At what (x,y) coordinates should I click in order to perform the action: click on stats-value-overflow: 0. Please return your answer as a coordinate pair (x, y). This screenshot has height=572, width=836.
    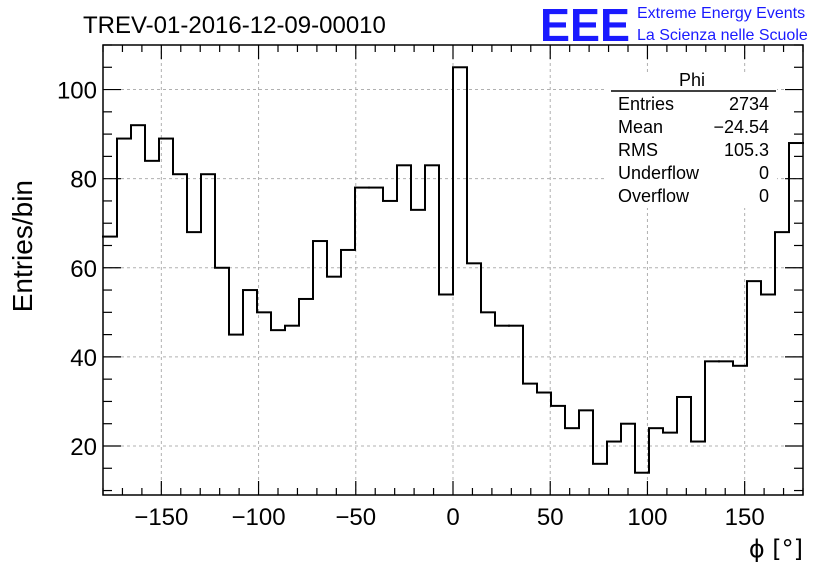
    Looking at the image, I should click on (764, 196).